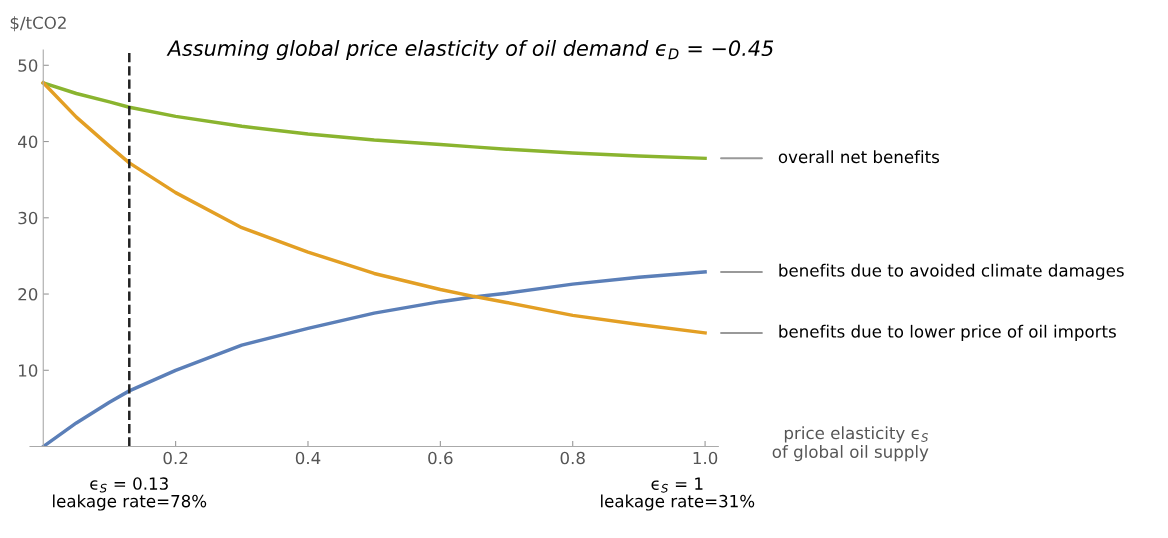 The image size is (1168, 538). Describe the element at coordinates (572, 458) in the screenshot. I see `x-tick-label: 0.8` at that location.